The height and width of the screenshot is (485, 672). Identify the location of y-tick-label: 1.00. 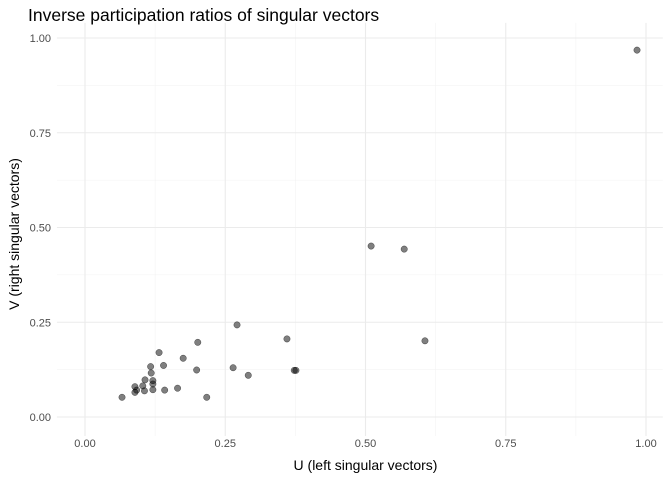
(40, 39).